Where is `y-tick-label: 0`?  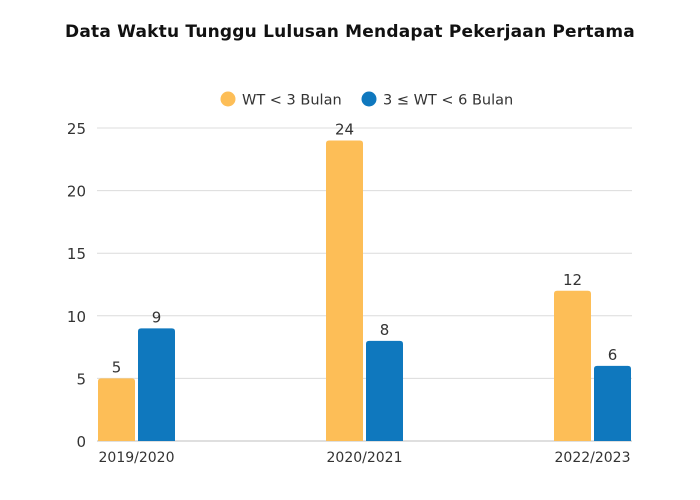
y-tick-label: 0 is located at coordinates (81, 442).